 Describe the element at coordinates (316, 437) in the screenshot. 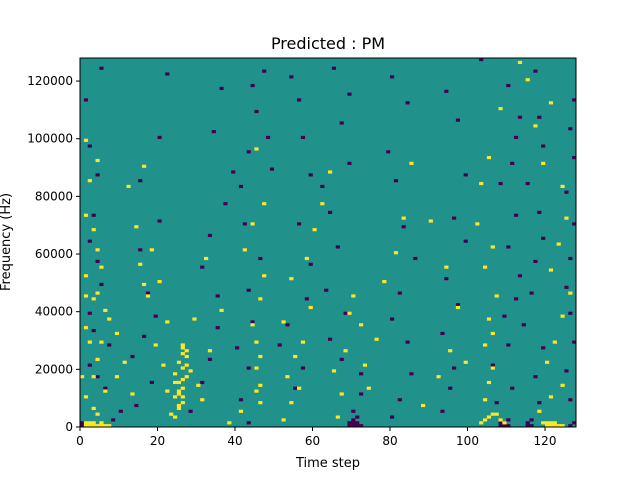

I see `x-axis: 0 20 40 60 80 100 120` at that location.